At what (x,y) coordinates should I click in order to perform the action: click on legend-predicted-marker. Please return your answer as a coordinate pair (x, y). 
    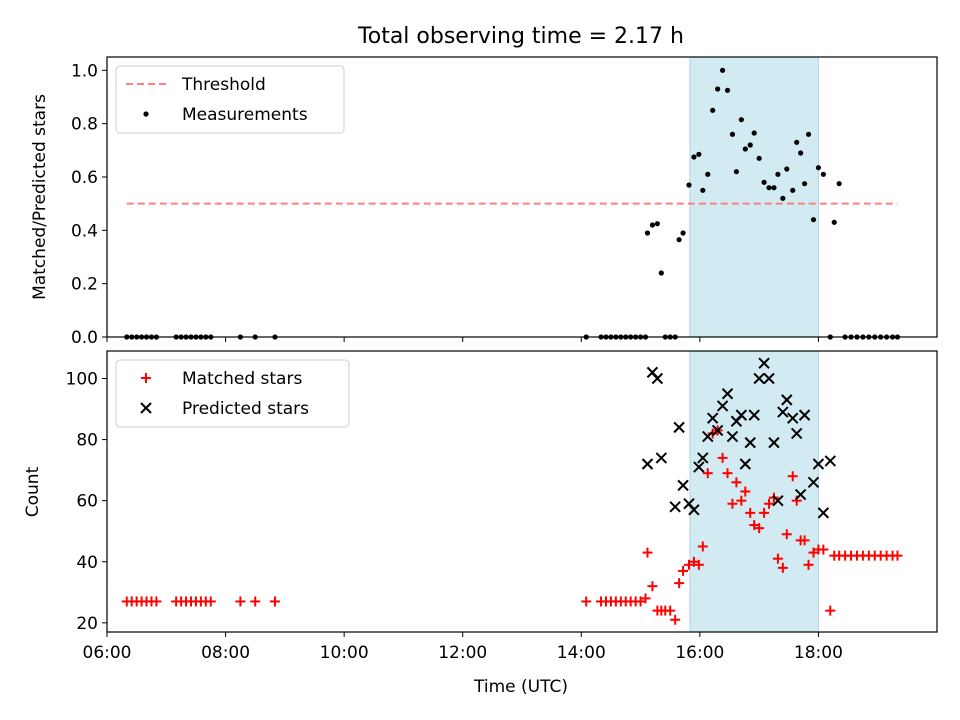
    Looking at the image, I should click on (146, 408).